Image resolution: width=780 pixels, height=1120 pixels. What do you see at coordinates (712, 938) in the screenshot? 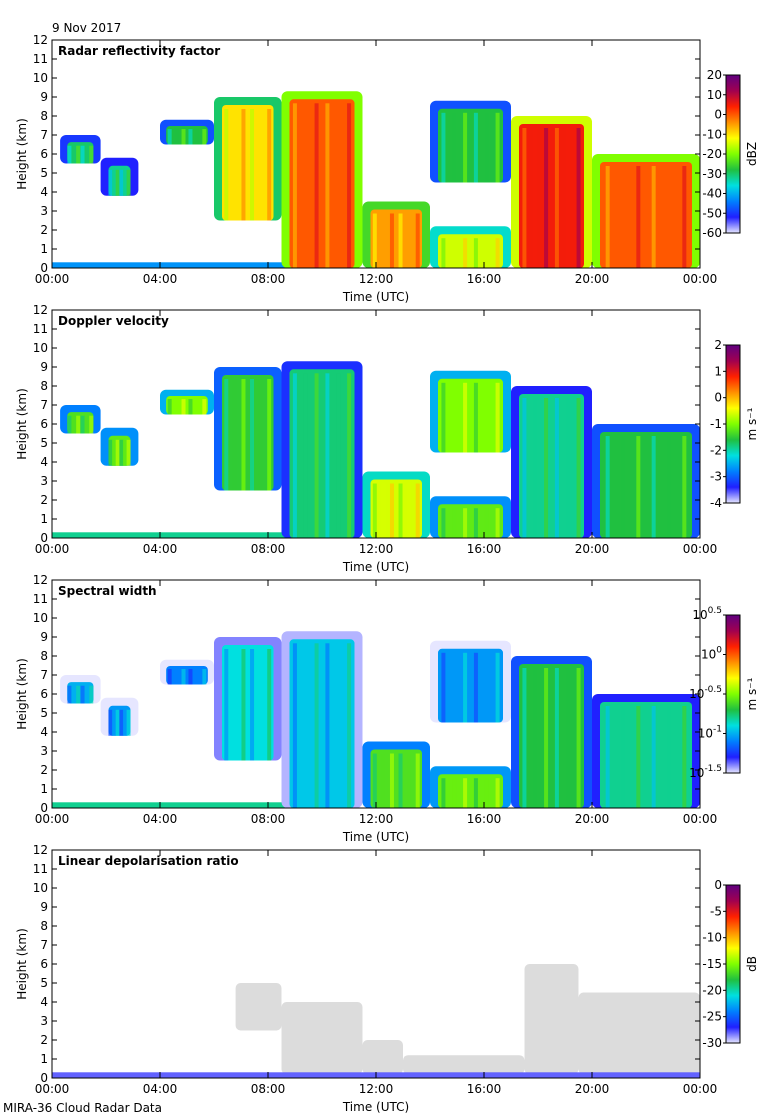
I see `colorbar-tick-label: -10` at bounding box center [712, 938].